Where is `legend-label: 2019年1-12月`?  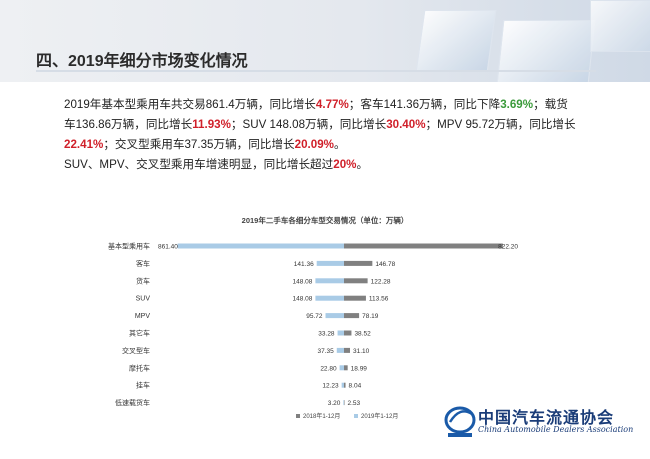 legend-label: 2019年1-12月 is located at coordinates (379, 416).